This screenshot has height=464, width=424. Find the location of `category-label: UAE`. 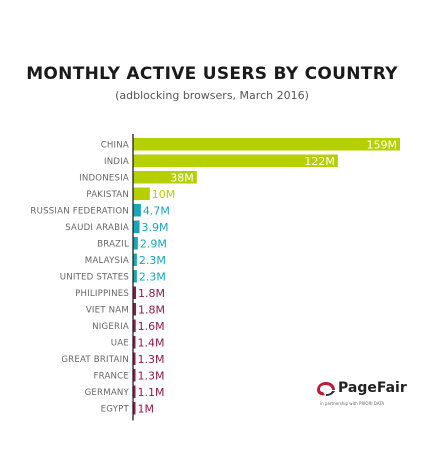

category-label: UAE is located at coordinates (120, 343).